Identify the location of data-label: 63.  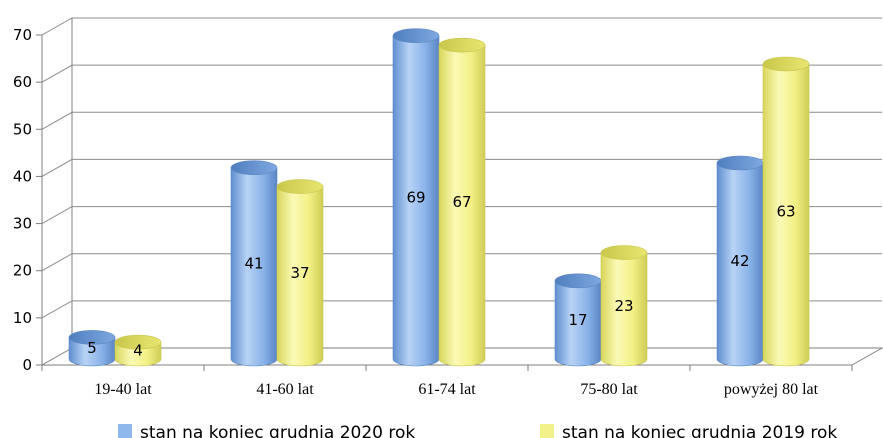
(785, 212).